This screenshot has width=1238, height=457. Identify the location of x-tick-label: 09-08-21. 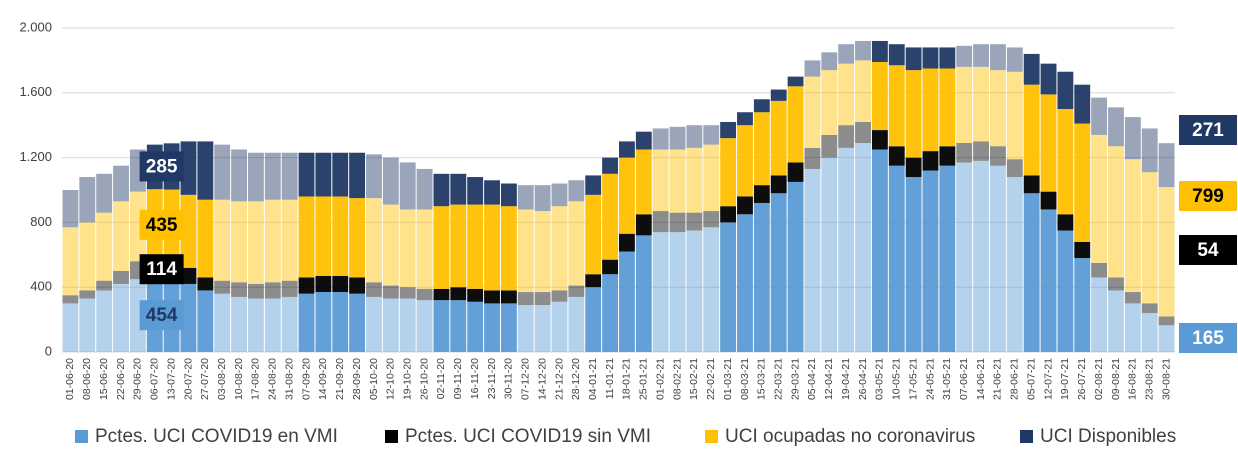
(1116, 379).